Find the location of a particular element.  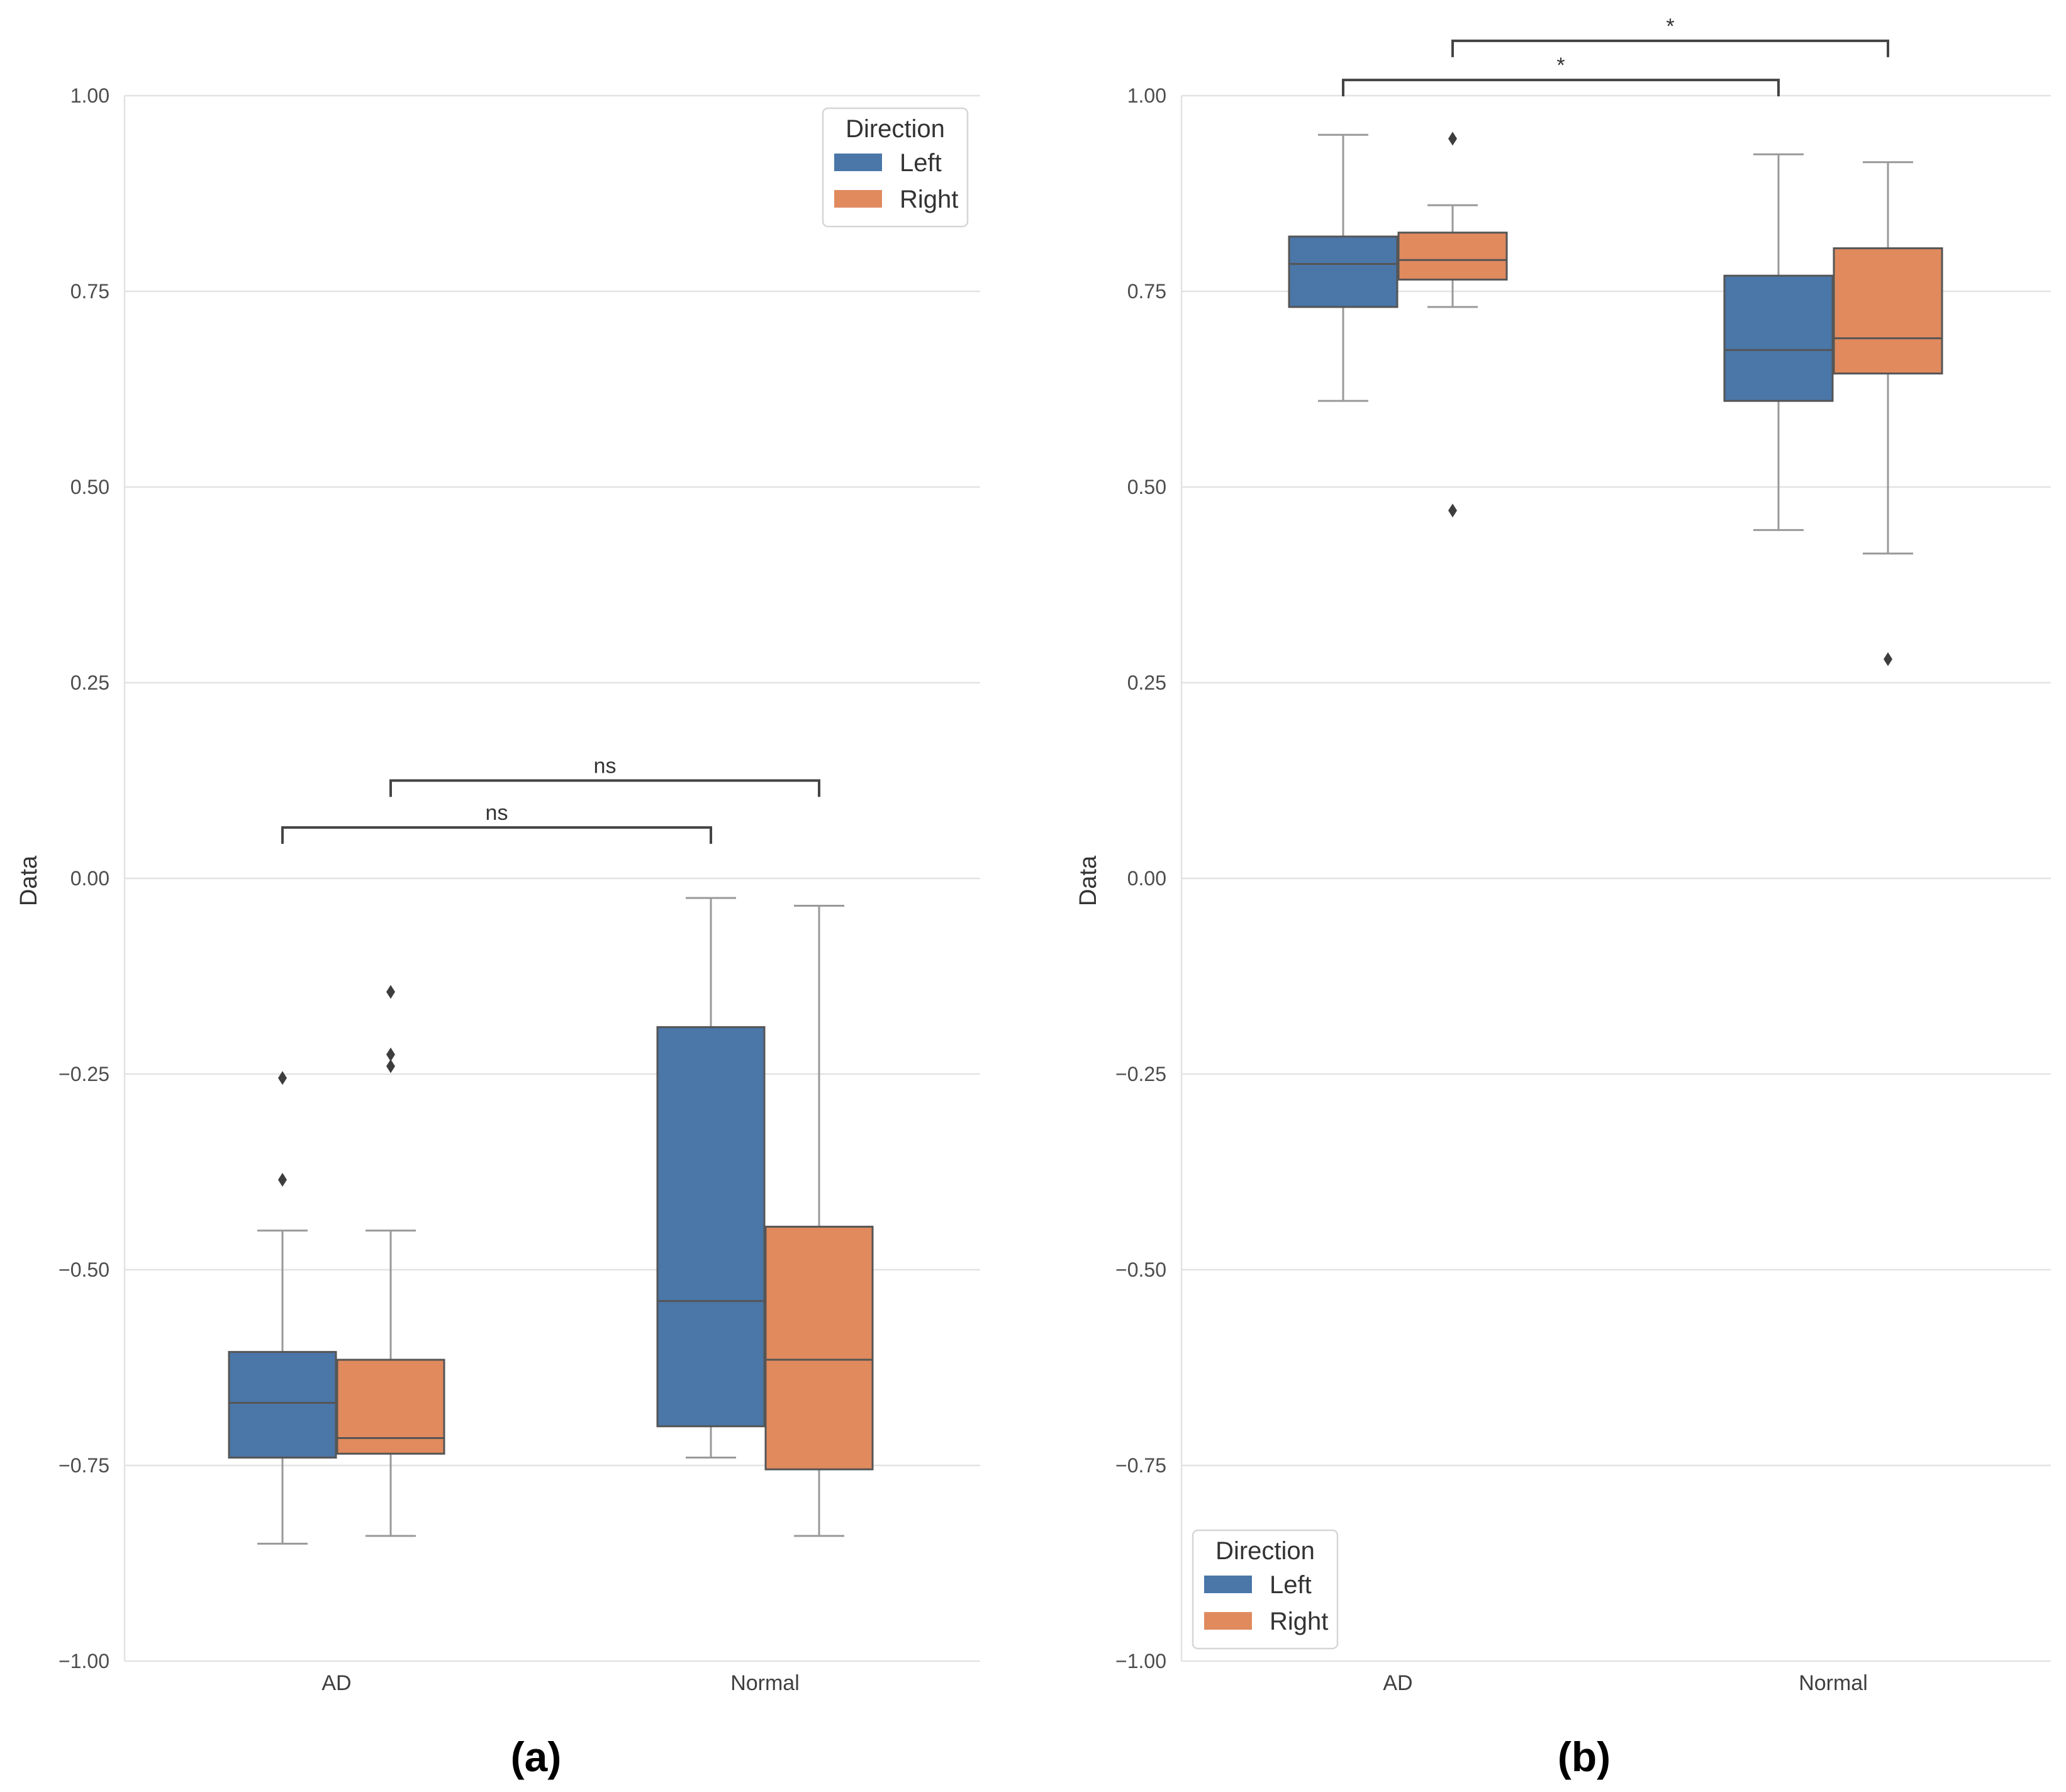

panel-caption: (b) is located at coordinates (1584, 1756).